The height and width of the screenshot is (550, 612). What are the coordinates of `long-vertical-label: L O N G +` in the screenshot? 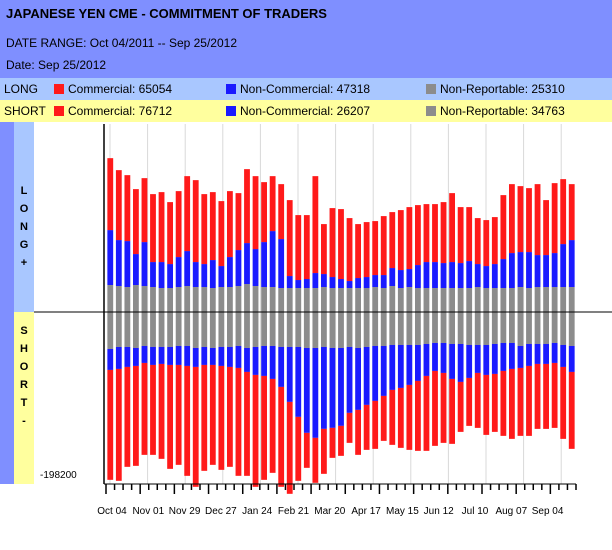 It's located at (24, 227).